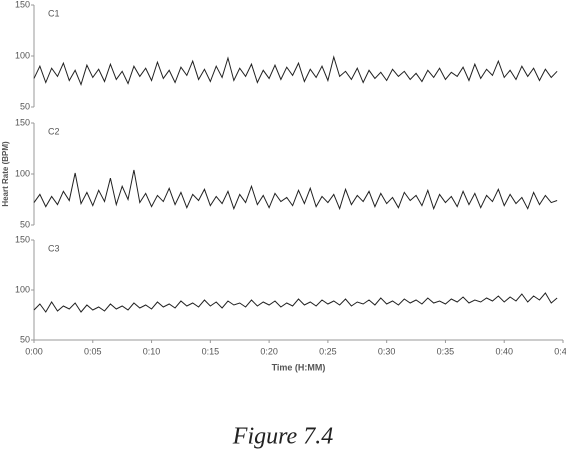 This screenshot has width=566, height=455. Describe the element at coordinates (5, 174) in the screenshot. I see `y-axis-label: Heart Rate (BPM)` at that location.